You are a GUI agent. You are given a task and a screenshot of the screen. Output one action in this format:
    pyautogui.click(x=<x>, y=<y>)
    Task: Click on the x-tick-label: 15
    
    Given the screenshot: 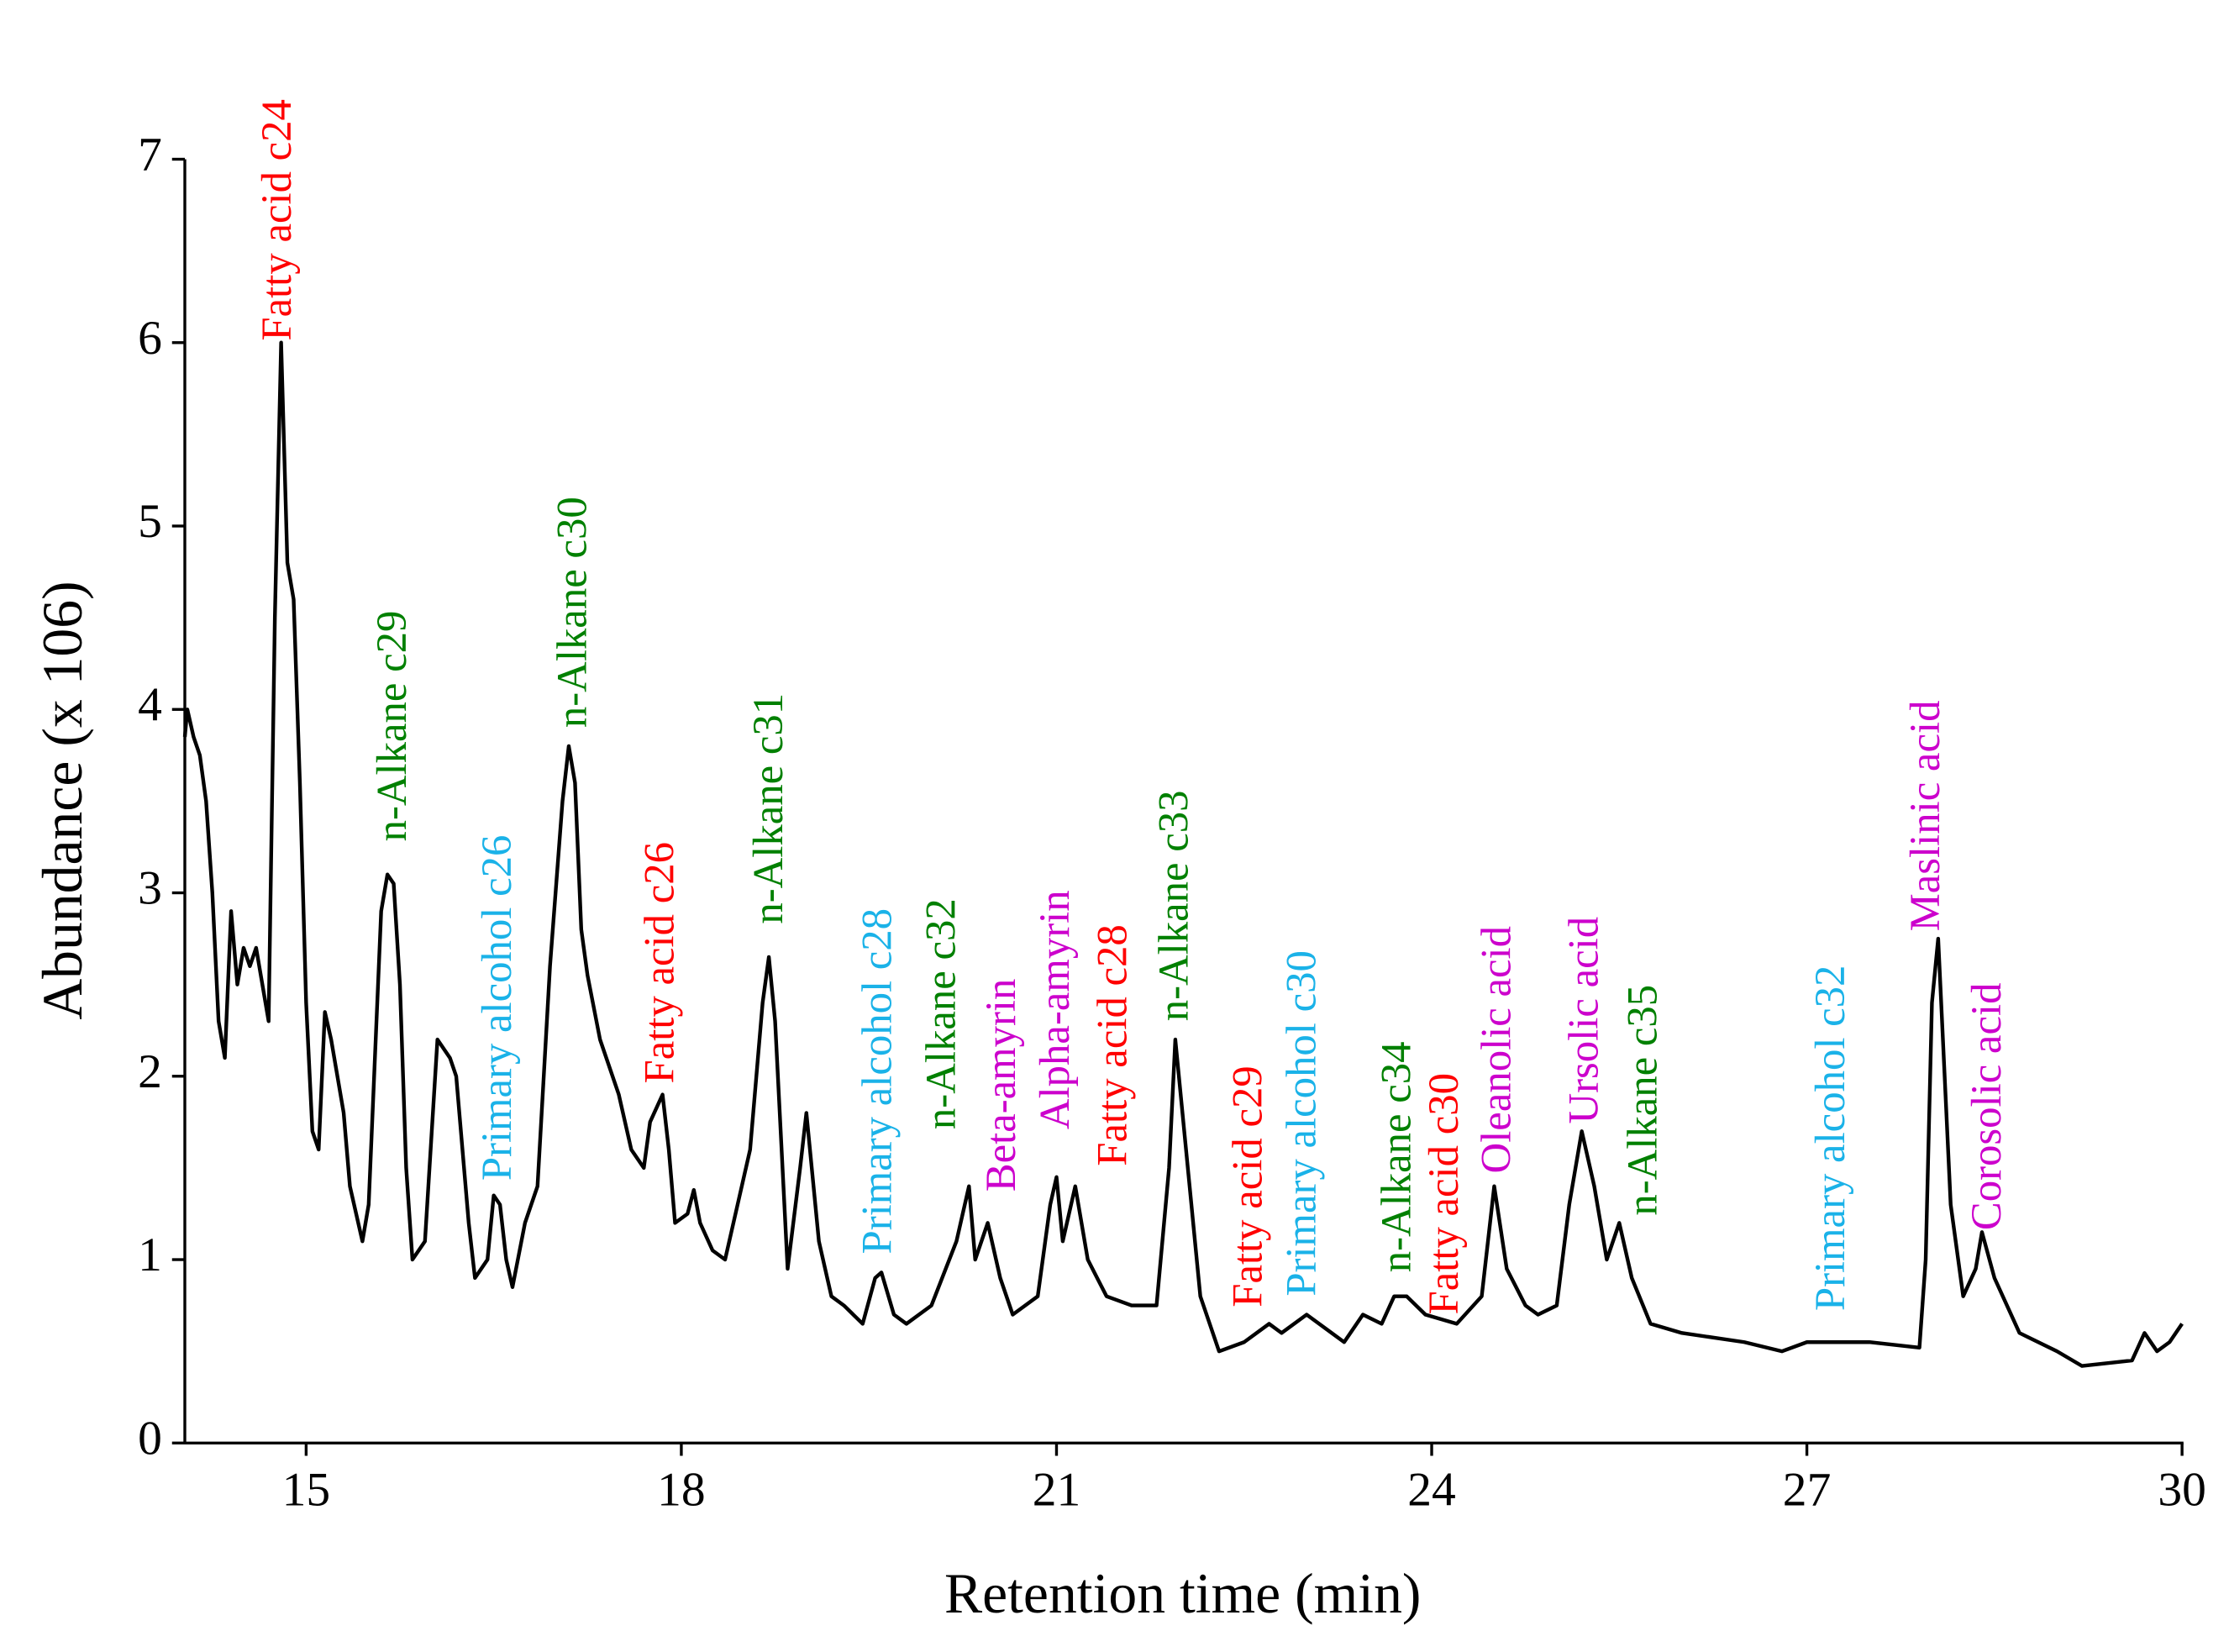 What is the action you would take?
    pyautogui.click(x=306, y=1490)
    